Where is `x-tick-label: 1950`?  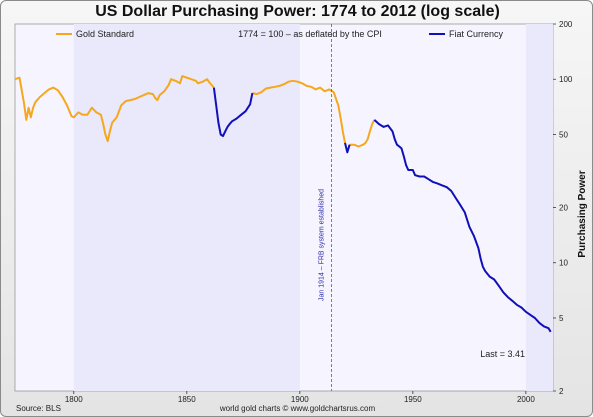 x-tick-label: 1950 is located at coordinates (413, 399).